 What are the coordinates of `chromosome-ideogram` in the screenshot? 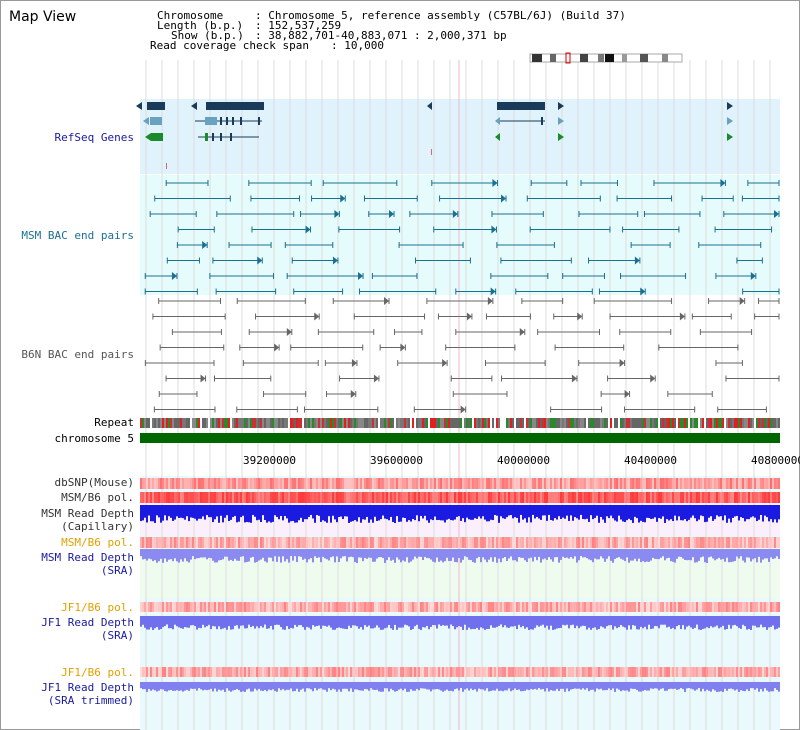 It's located at (606, 58).